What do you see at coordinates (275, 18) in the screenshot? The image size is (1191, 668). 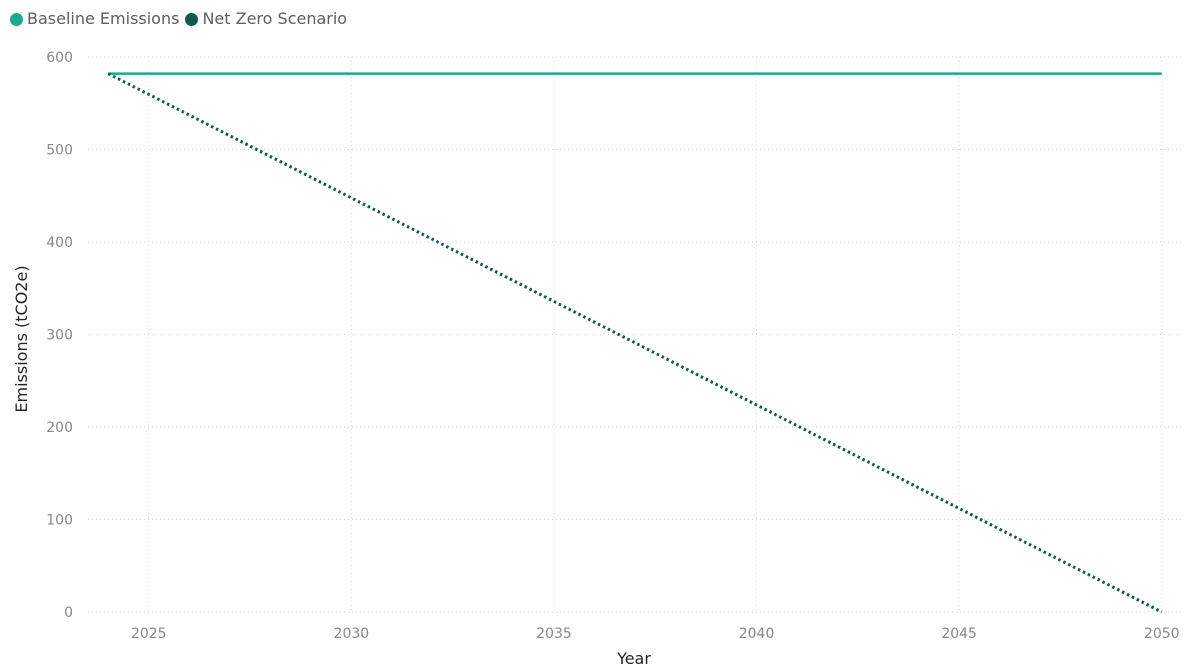 I see `legend-label-net-zero: Net Zero Scenario` at bounding box center [275, 18].